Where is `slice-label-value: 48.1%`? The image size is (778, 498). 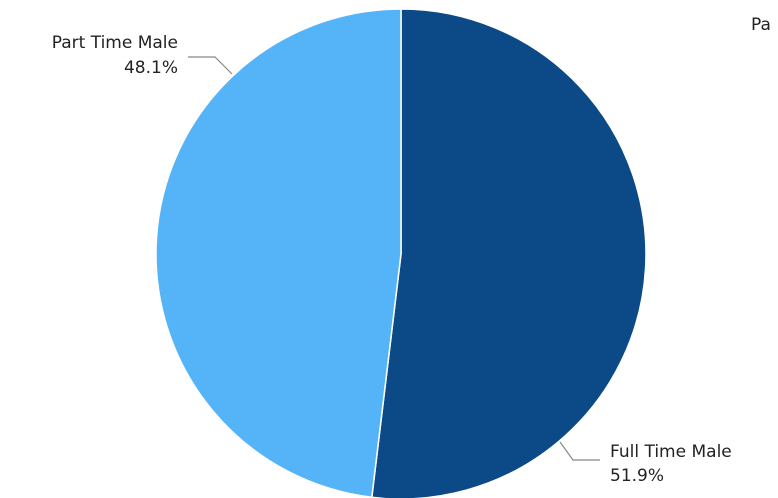 slice-label-value: 48.1% is located at coordinates (151, 68).